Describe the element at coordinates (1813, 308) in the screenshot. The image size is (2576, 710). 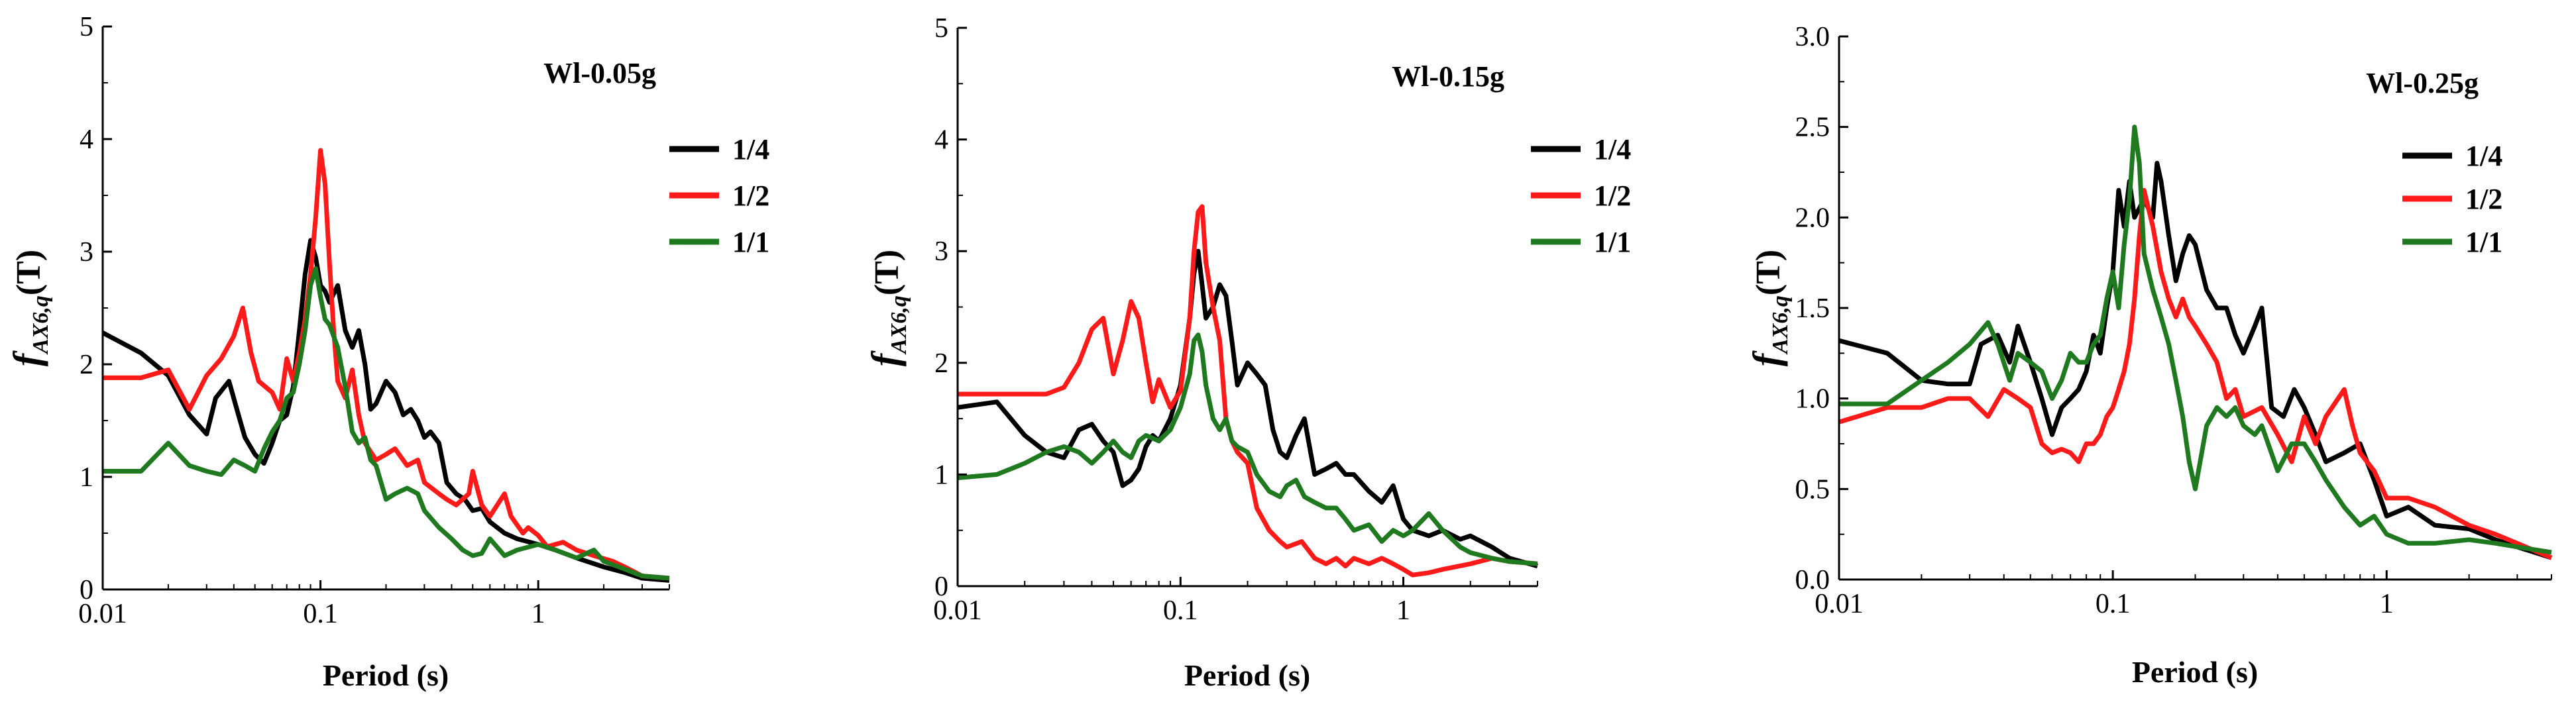
I see `y-tick-label: 1.5` at that location.